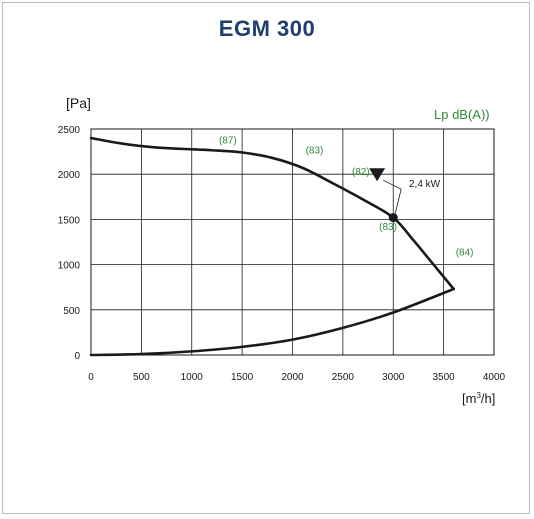 The height and width of the screenshot is (519, 534). I want to click on lp-annotation: (87), so click(228, 140).